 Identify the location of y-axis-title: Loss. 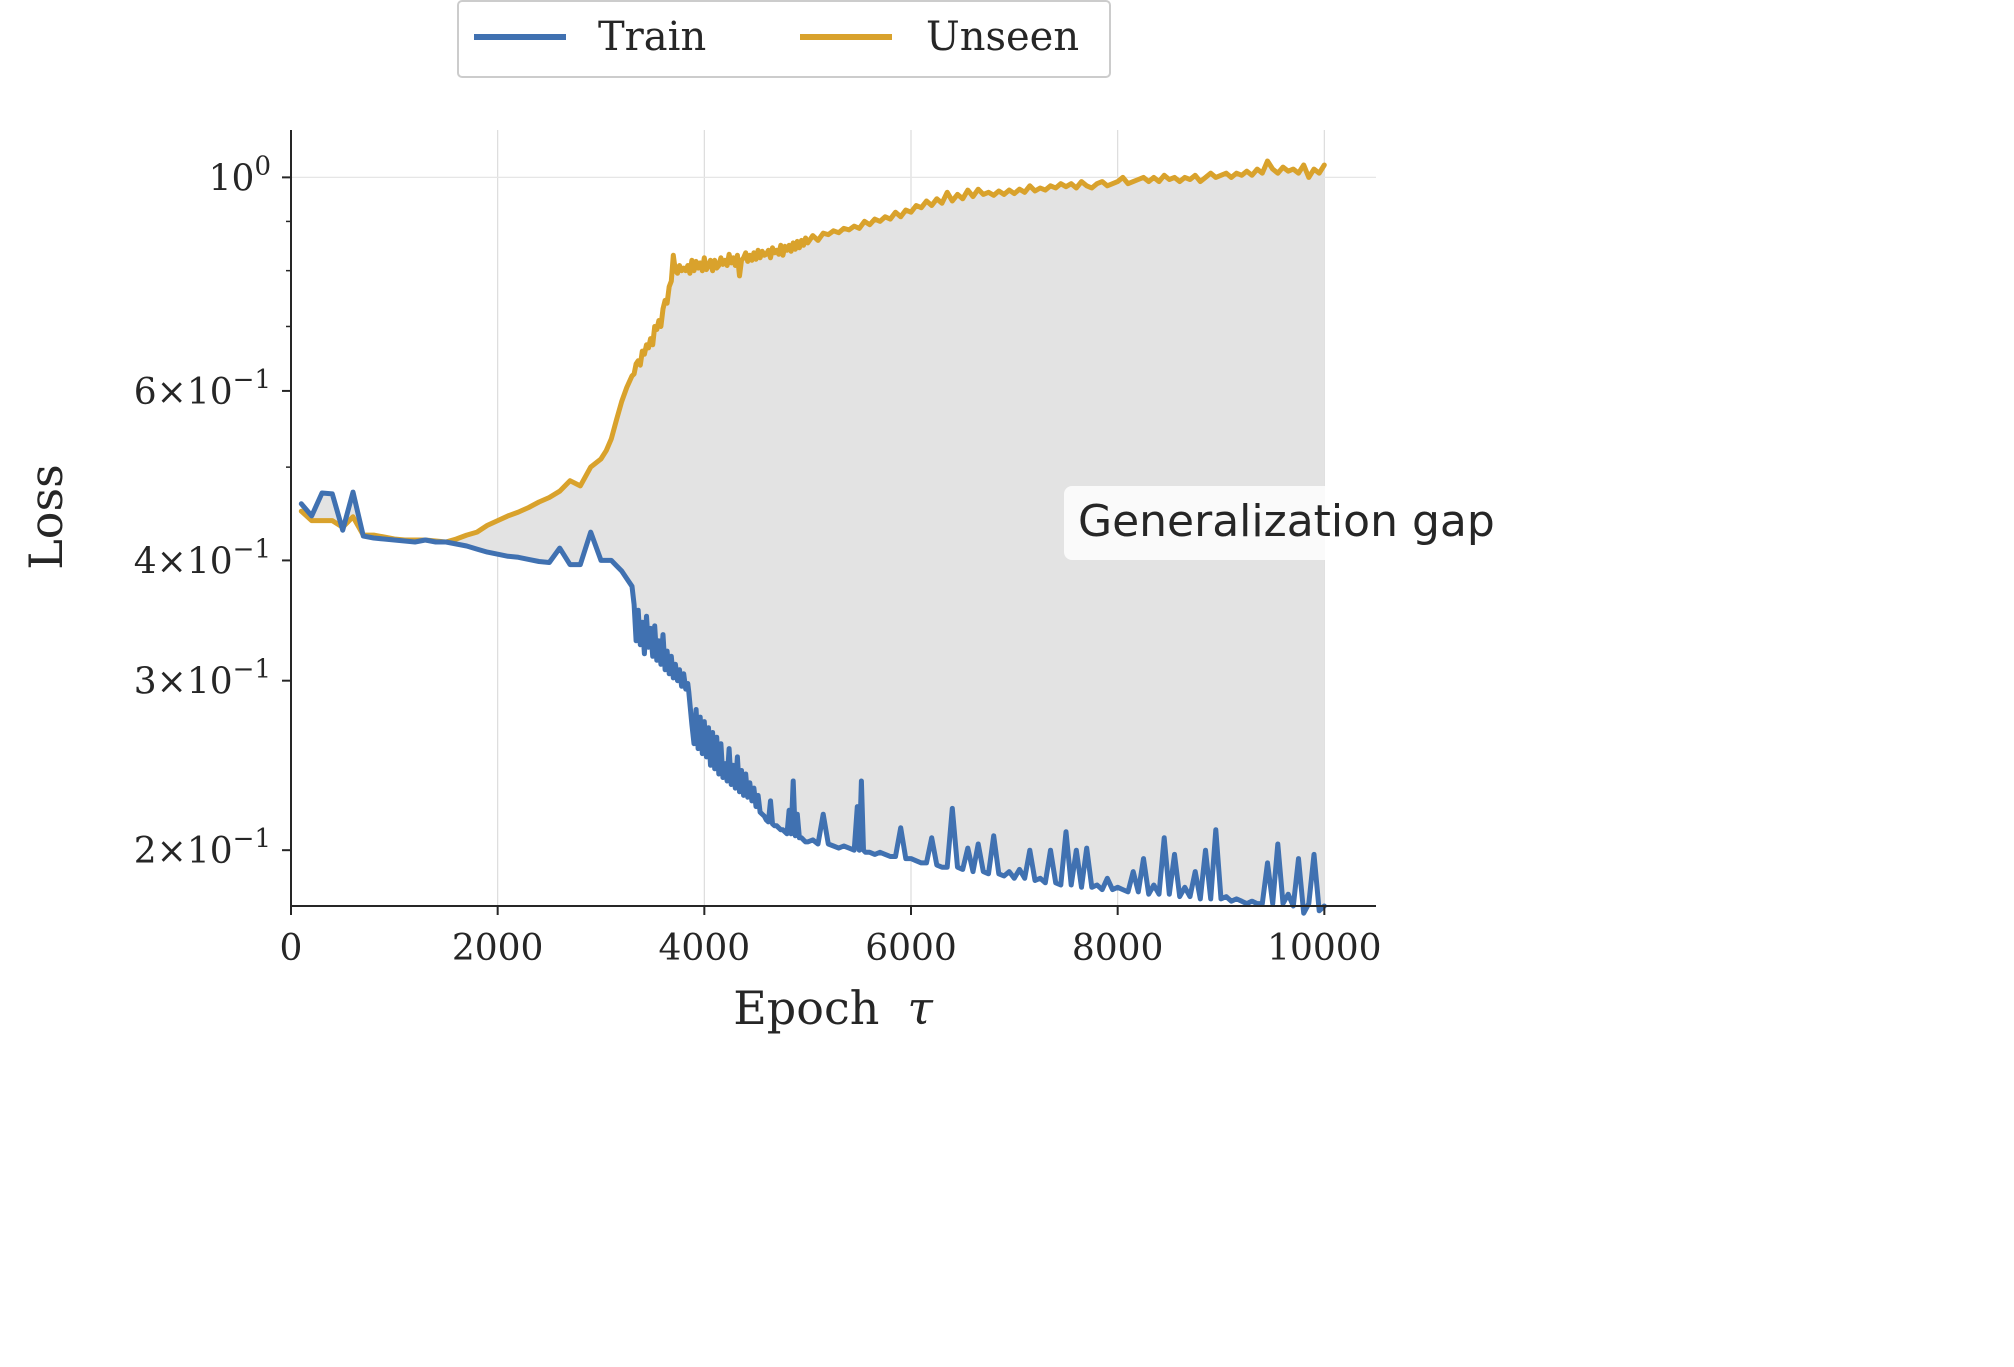
(46, 516).